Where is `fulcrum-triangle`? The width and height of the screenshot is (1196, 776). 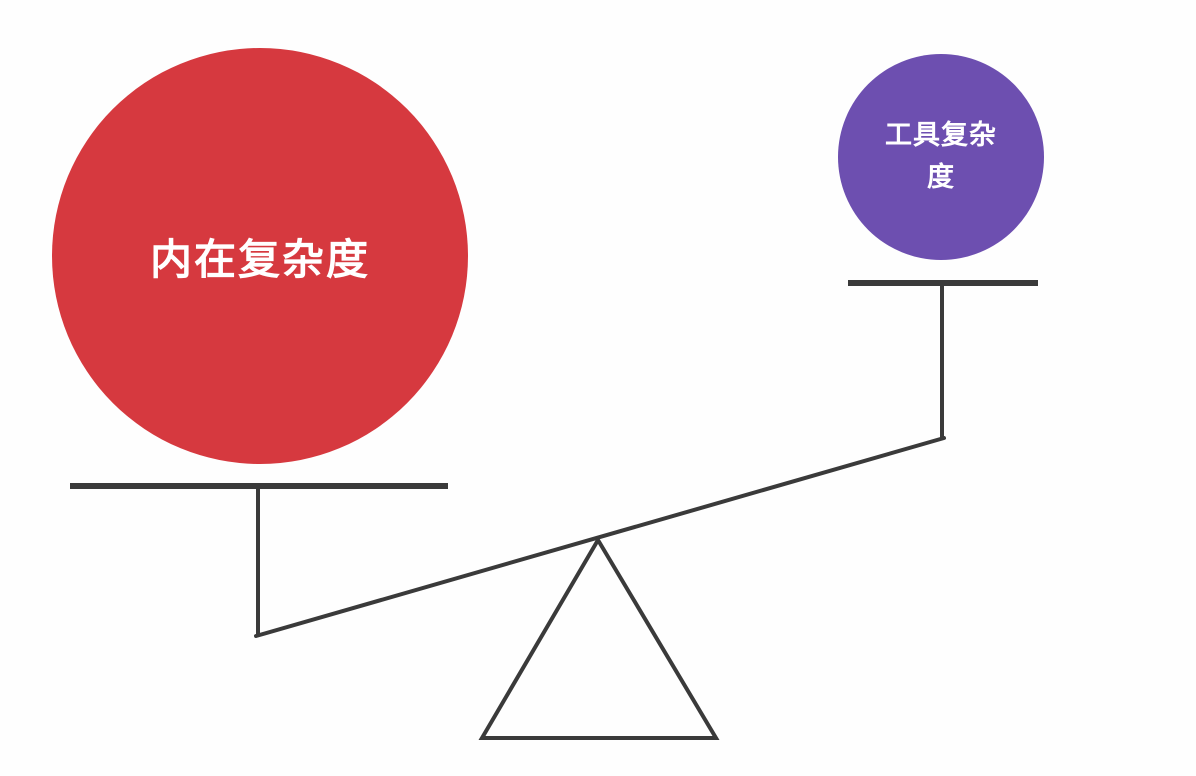
fulcrum-triangle is located at coordinates (599, 638).